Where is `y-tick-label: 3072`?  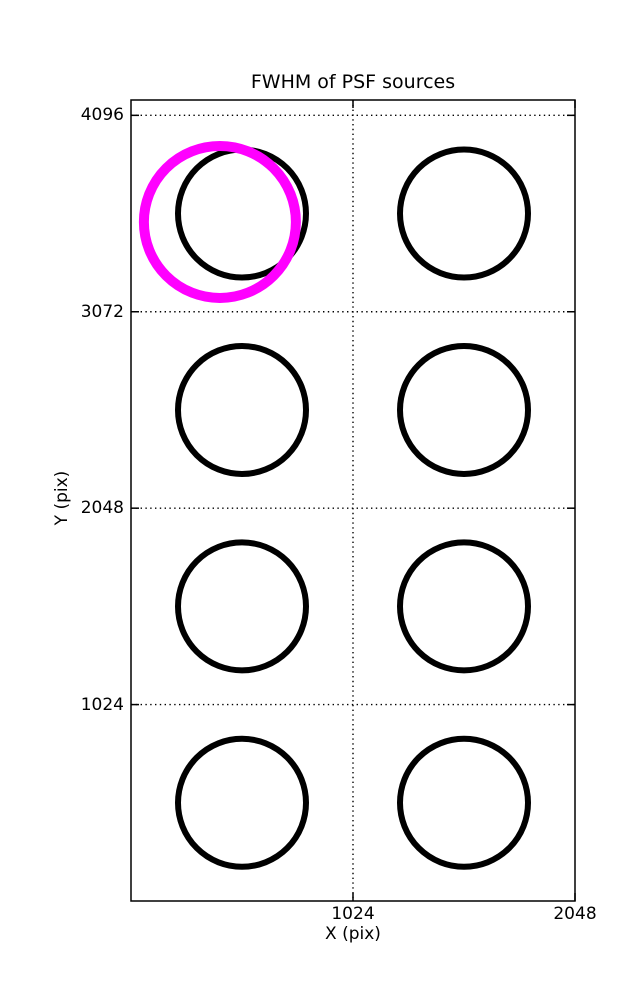
y-tick-label: 3072 is located at coordinates (102, 311).